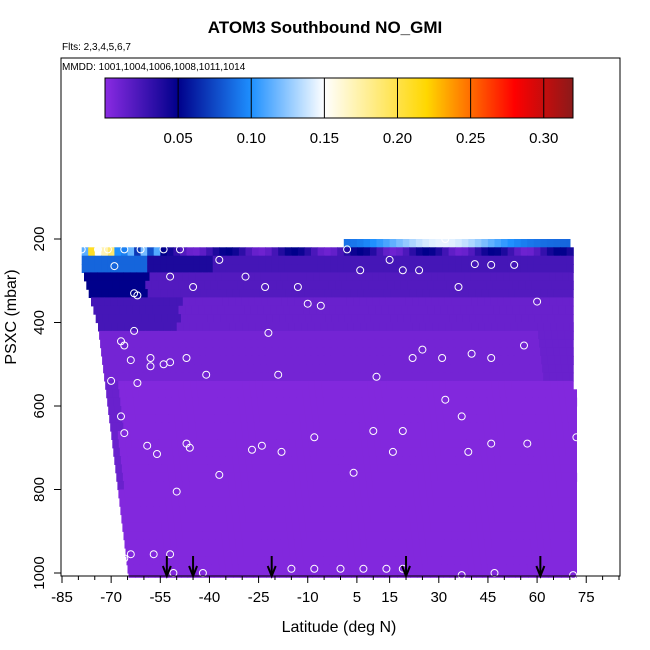 Image resolution: width=650 pixels, height=650 pixels. Describe the element at coordinates (160, 597) in the screenshot. I see `x-tick-label: -55` at that location.